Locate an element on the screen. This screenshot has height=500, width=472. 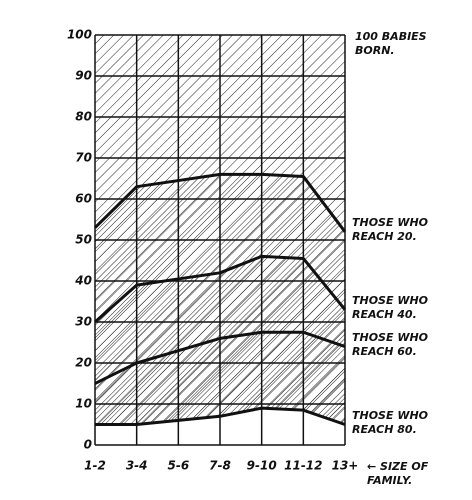
y-tick-label: 70 is located at coordinates (83, 158).